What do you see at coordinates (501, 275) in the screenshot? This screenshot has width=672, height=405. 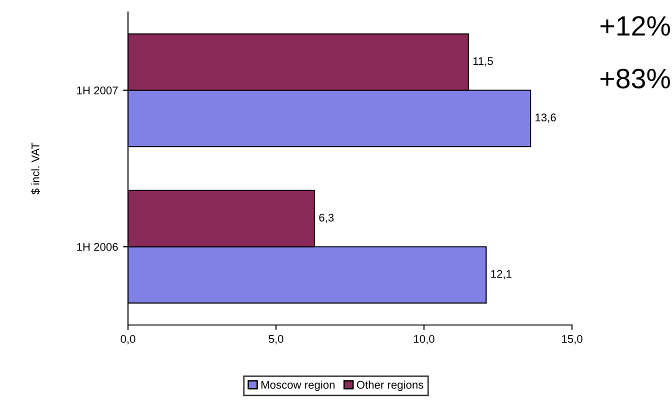 I see `data-label: 12,1` at bounding box center [501, 275].